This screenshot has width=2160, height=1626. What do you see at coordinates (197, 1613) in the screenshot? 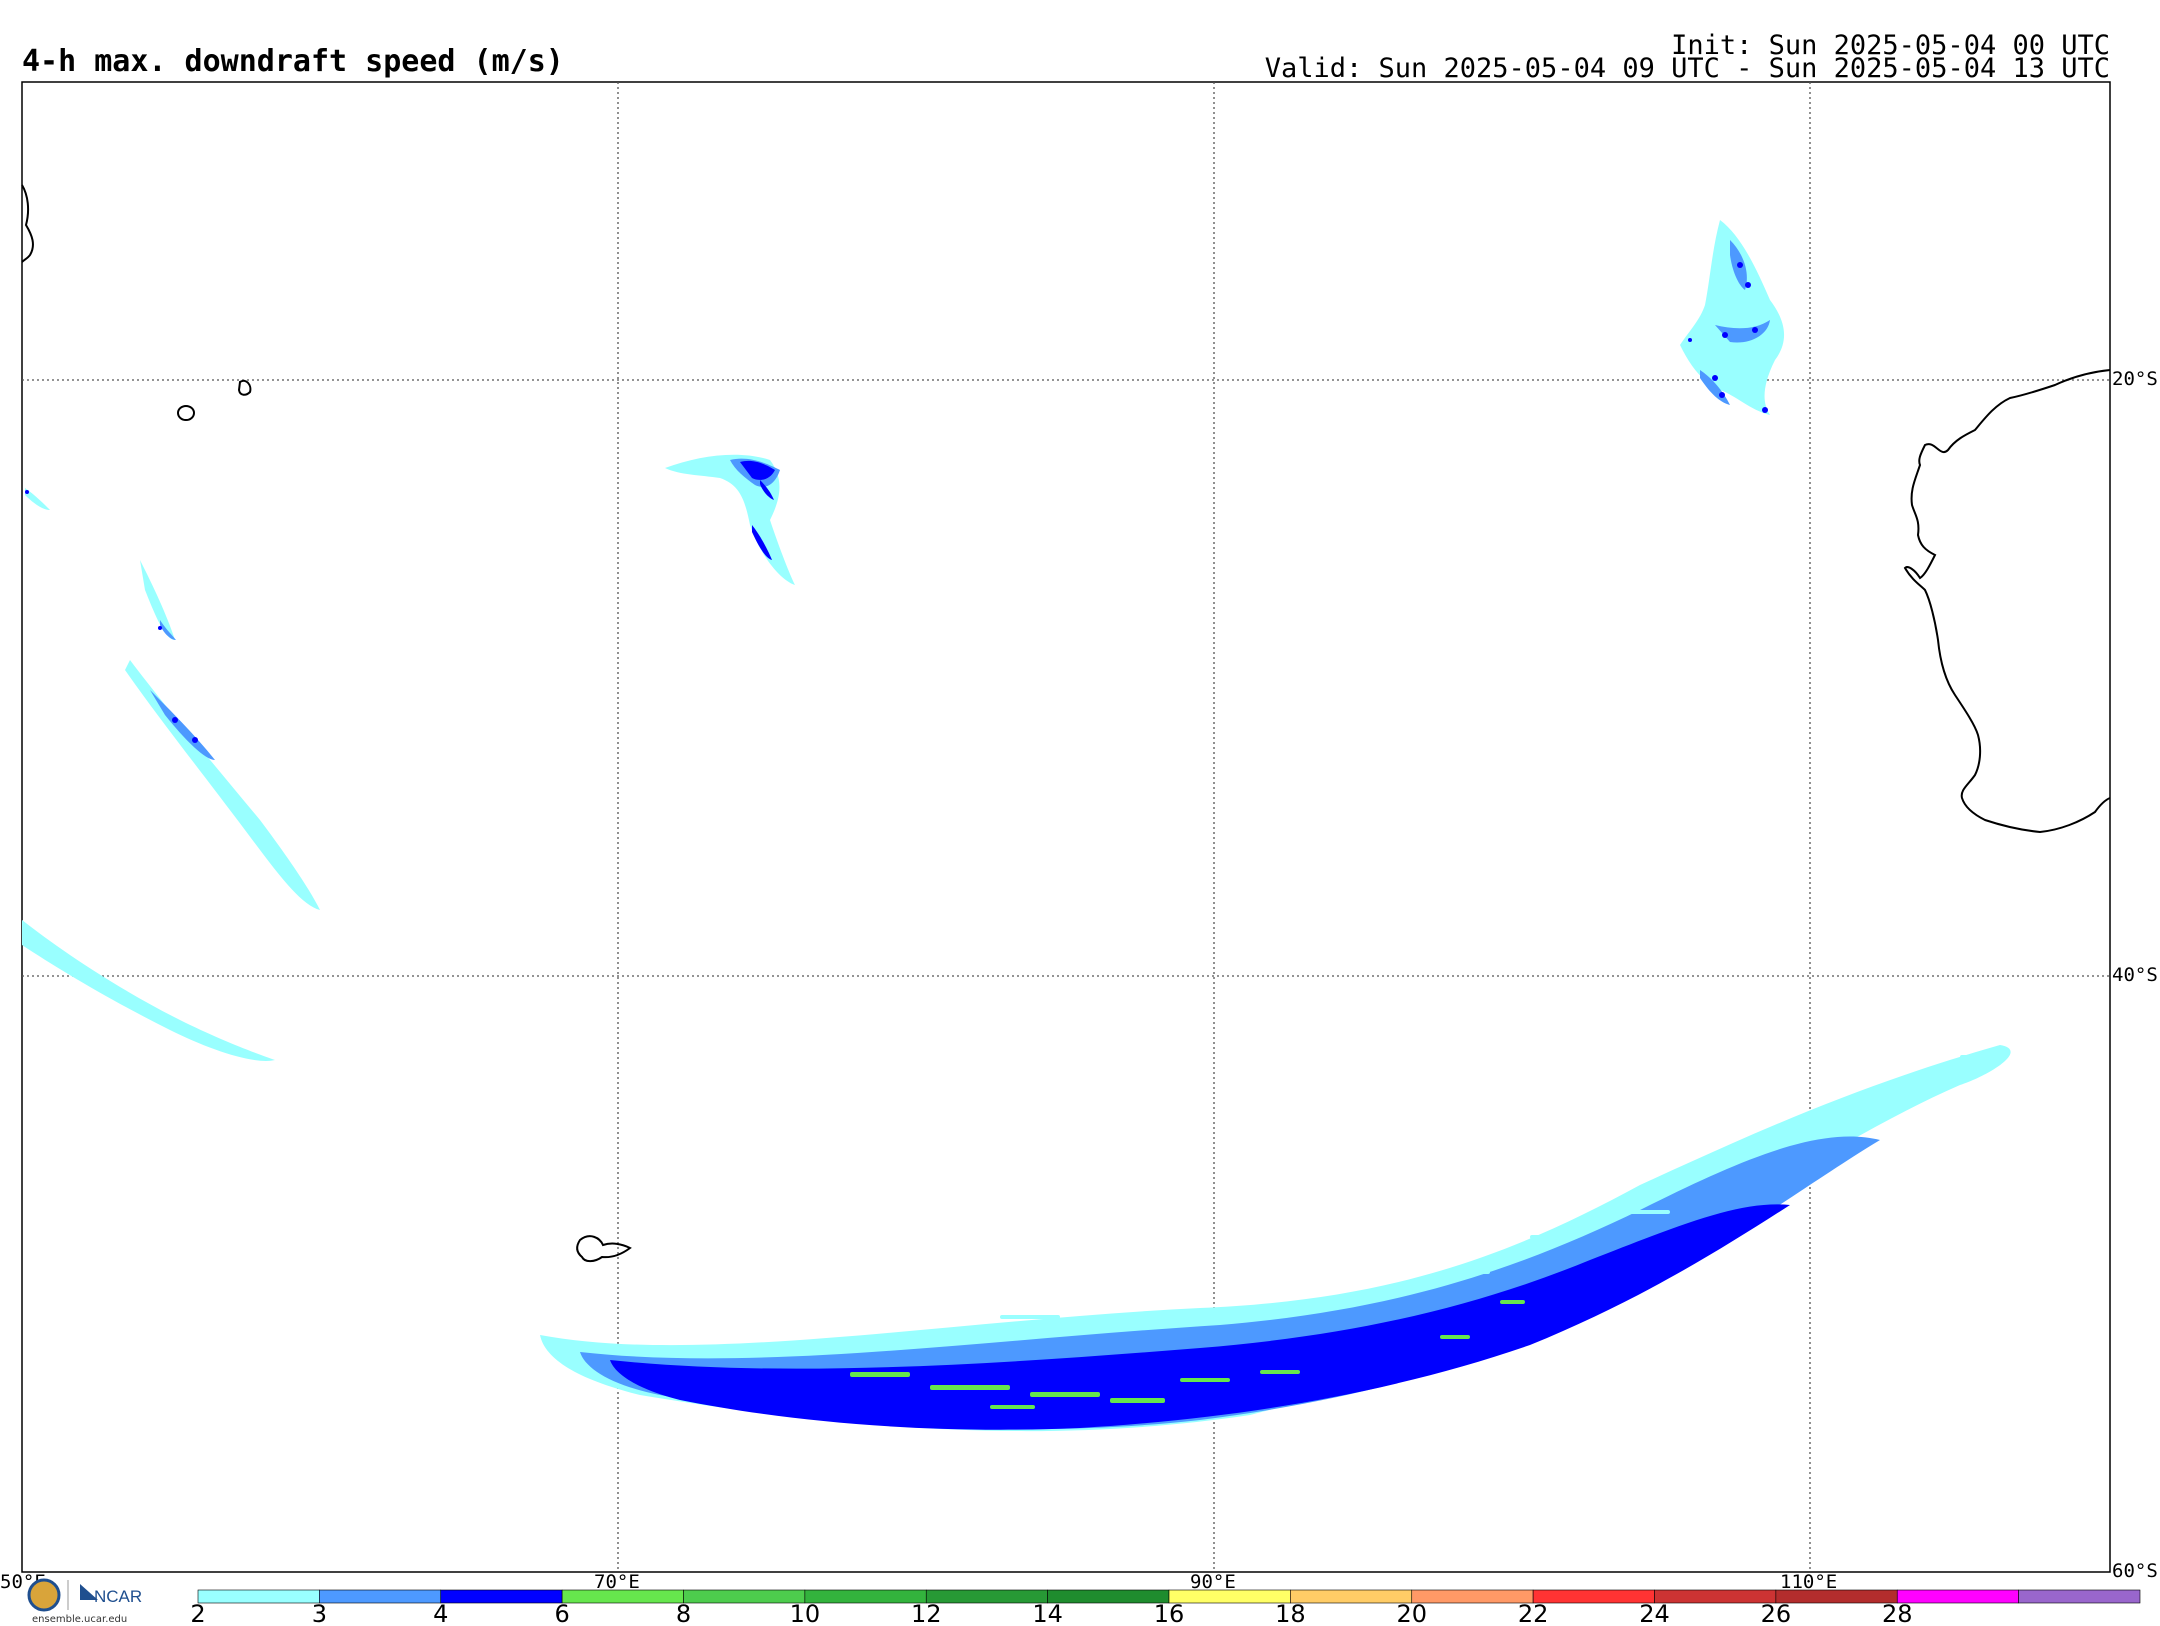
I see `colorbar-tick-label: 2` at bounding box center [197, 1613].